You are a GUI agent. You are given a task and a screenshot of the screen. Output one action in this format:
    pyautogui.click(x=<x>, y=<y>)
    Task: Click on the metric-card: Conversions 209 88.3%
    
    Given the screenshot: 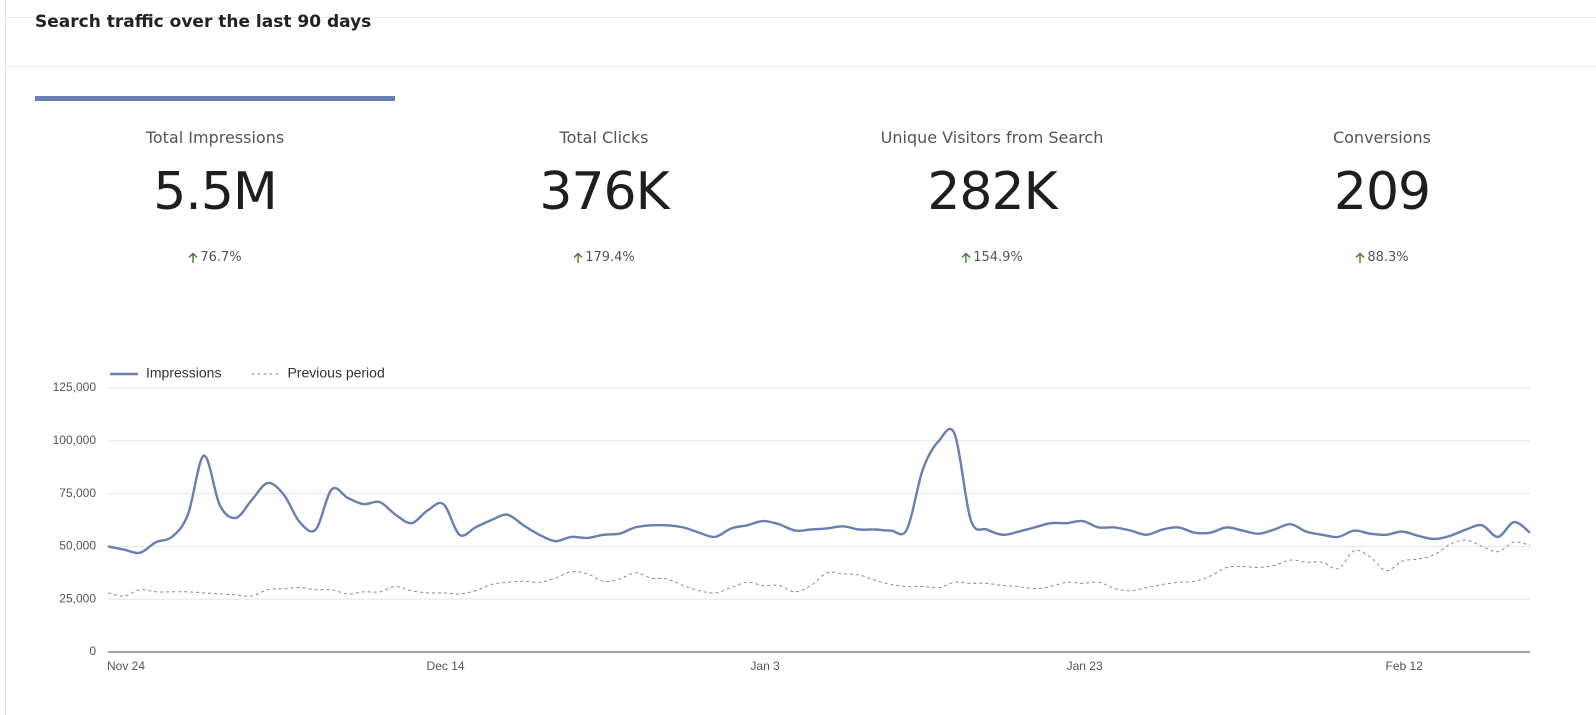 What is the action you would take?
    pyautogui.click(x=1382, y=196)
    